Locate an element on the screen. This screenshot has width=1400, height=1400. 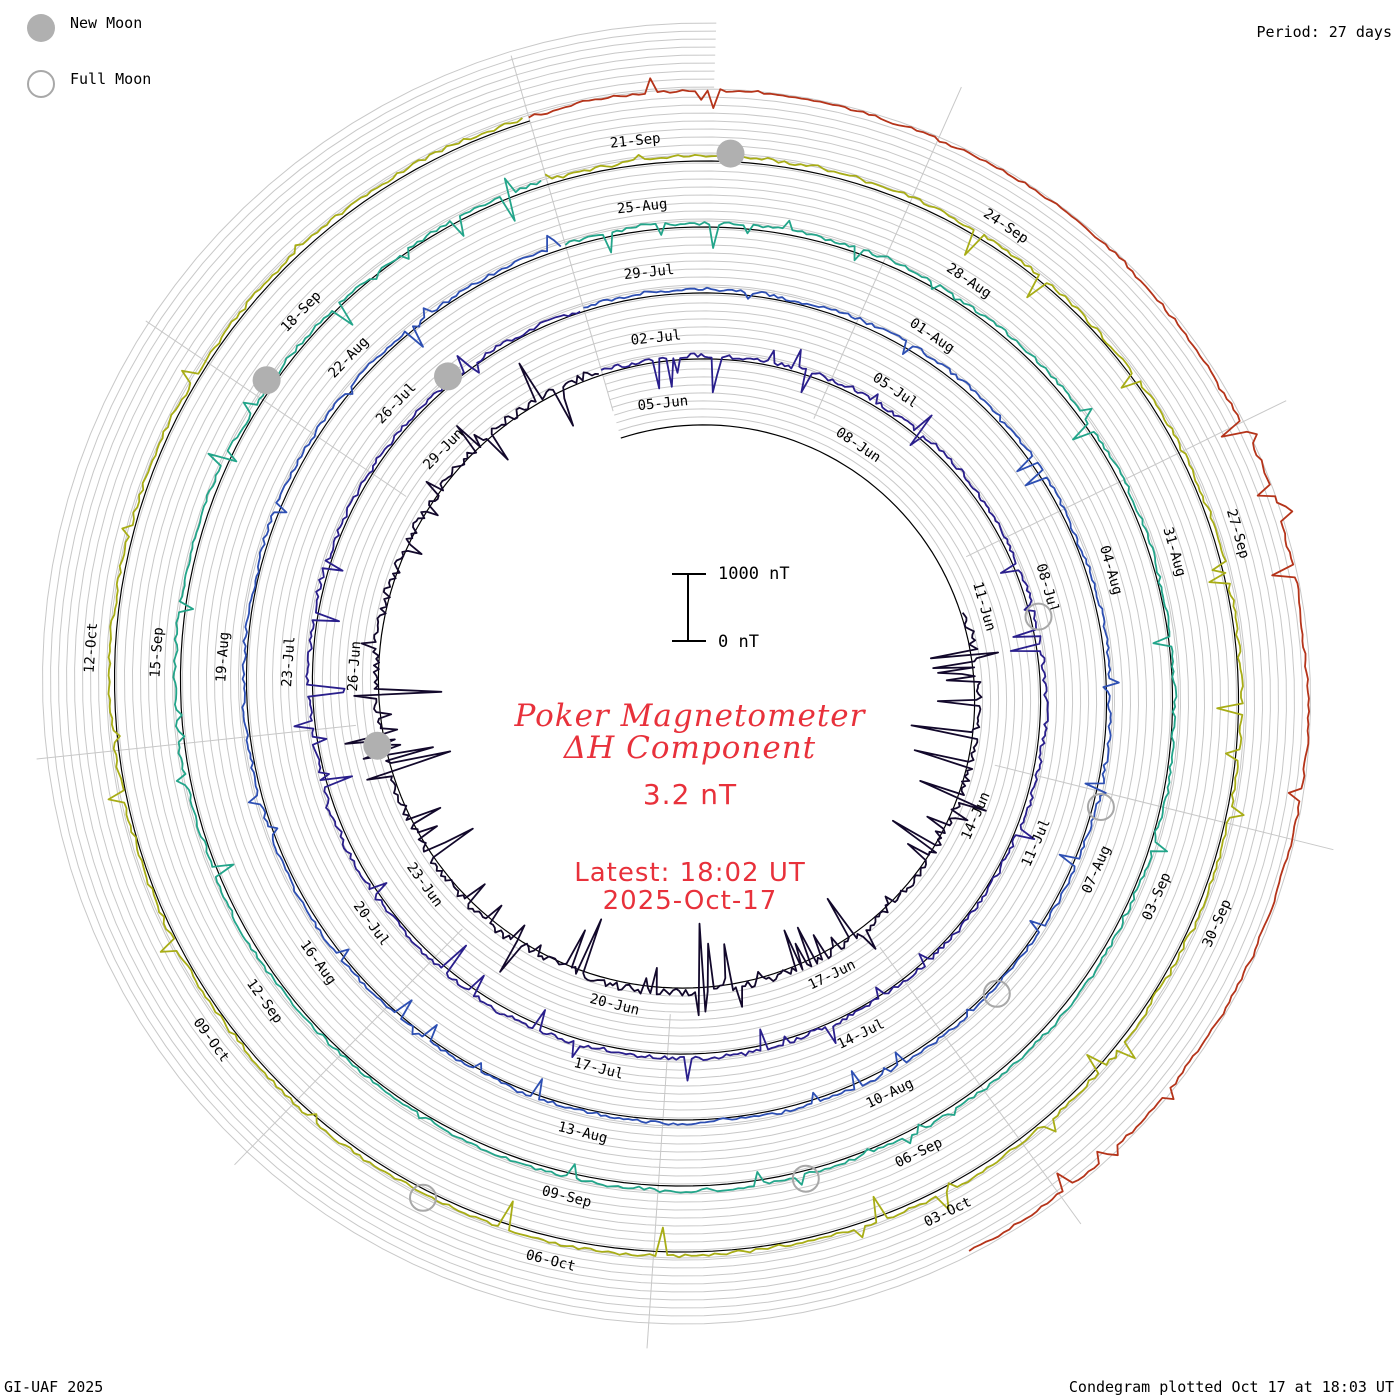
date-label: 08-Jun is located at coordinates (858, 446).